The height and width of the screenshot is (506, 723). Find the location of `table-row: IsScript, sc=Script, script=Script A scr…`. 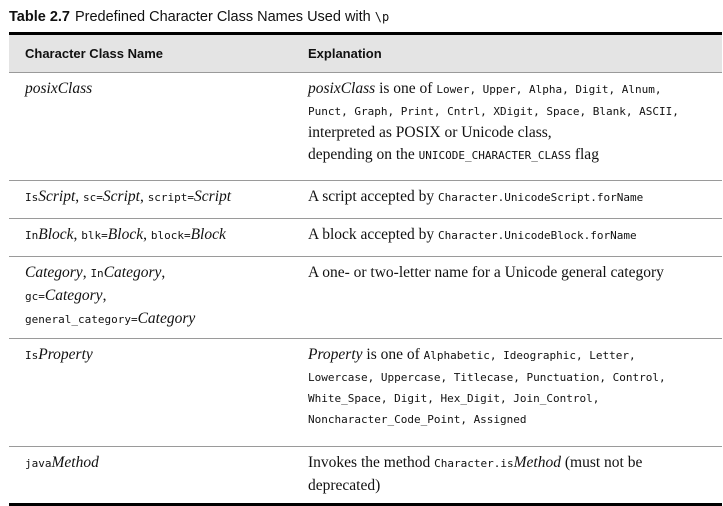

table-row: IsScript, sc=Script, script=Script A scr… is located at coordinates (365, 199).